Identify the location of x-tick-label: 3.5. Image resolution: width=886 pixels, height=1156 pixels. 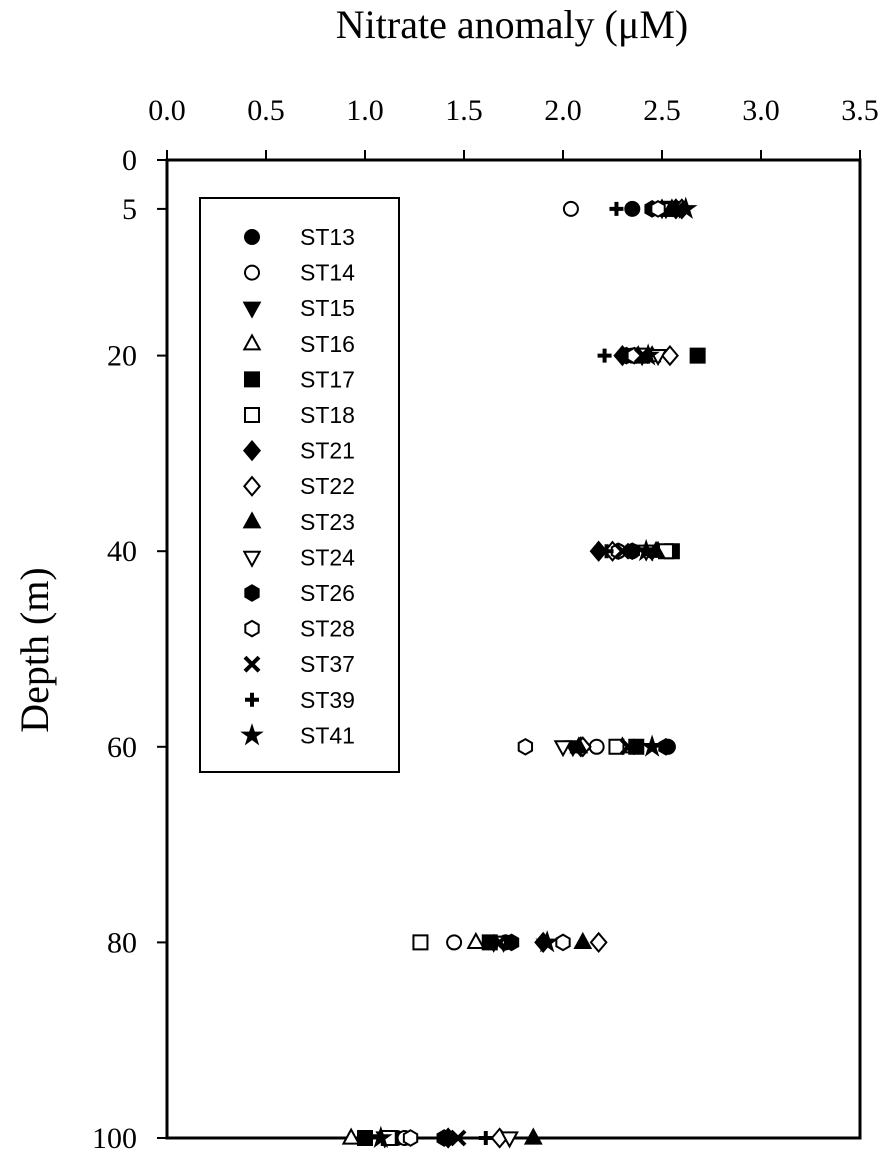
(860, 110).